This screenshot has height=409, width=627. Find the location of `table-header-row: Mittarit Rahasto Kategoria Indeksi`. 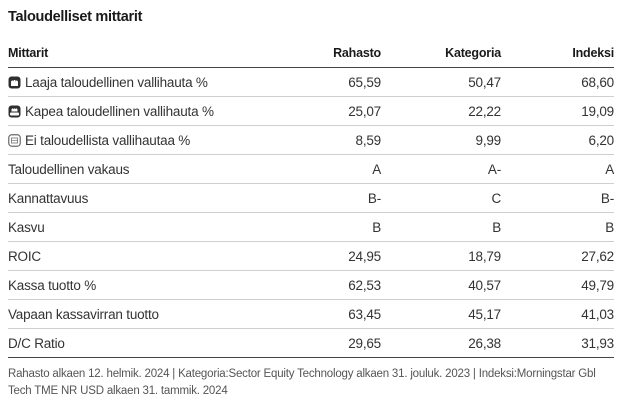

table-header-row: Mittarit Rahasto Kategoria Indeksi is located at coordinates (311, 53).